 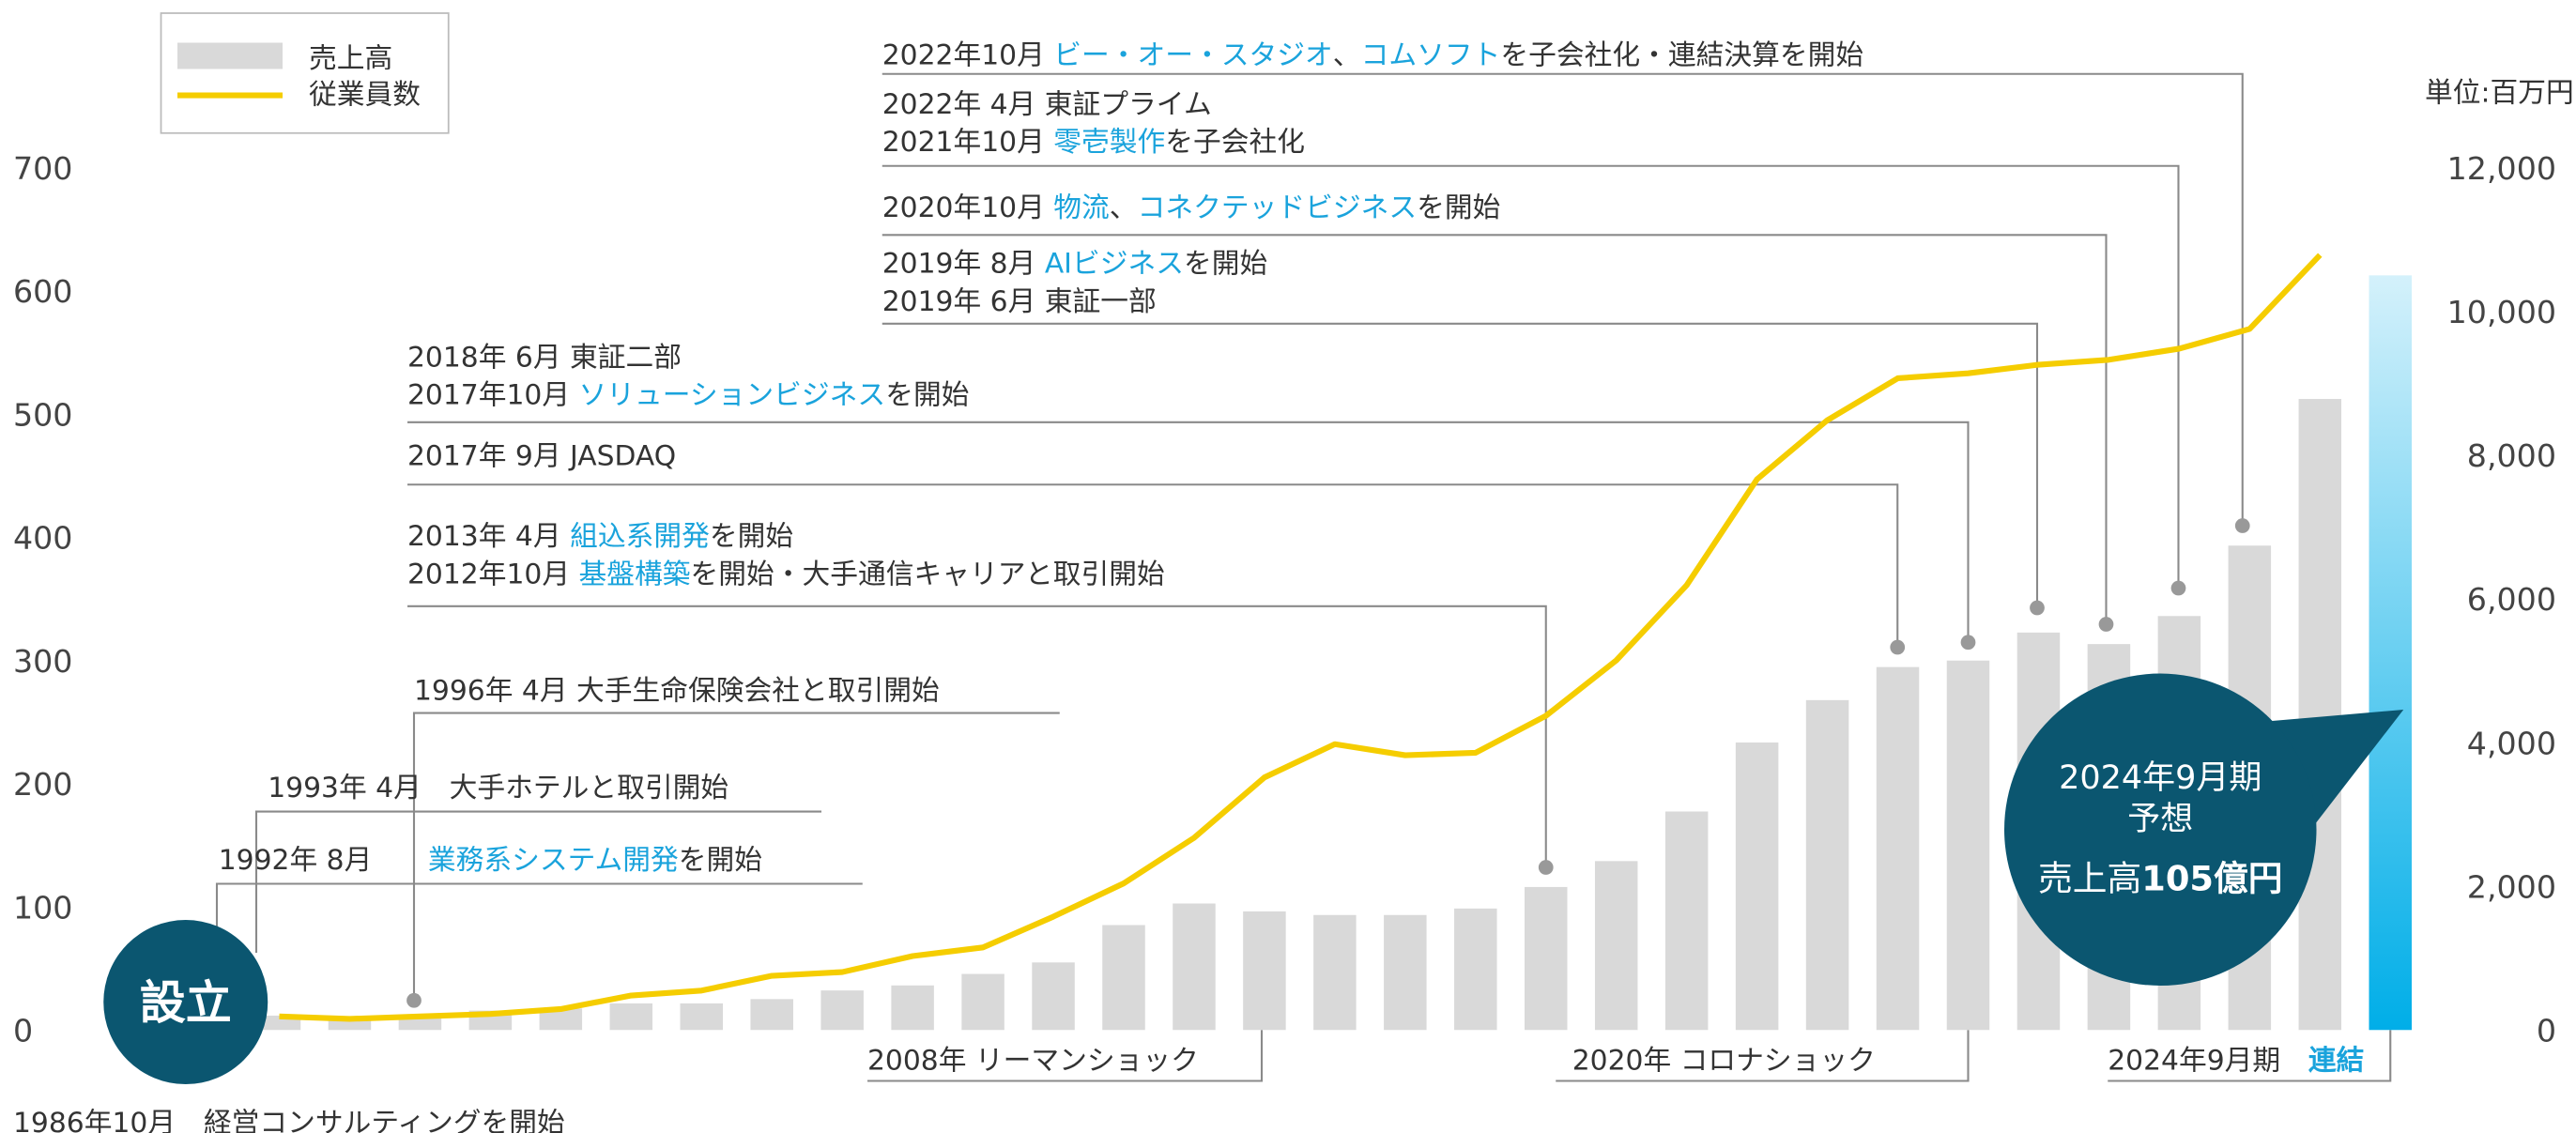 I want to click on annotation: 1986年10月 経営コンサルティングを開始, so click(x=289, y=1120).